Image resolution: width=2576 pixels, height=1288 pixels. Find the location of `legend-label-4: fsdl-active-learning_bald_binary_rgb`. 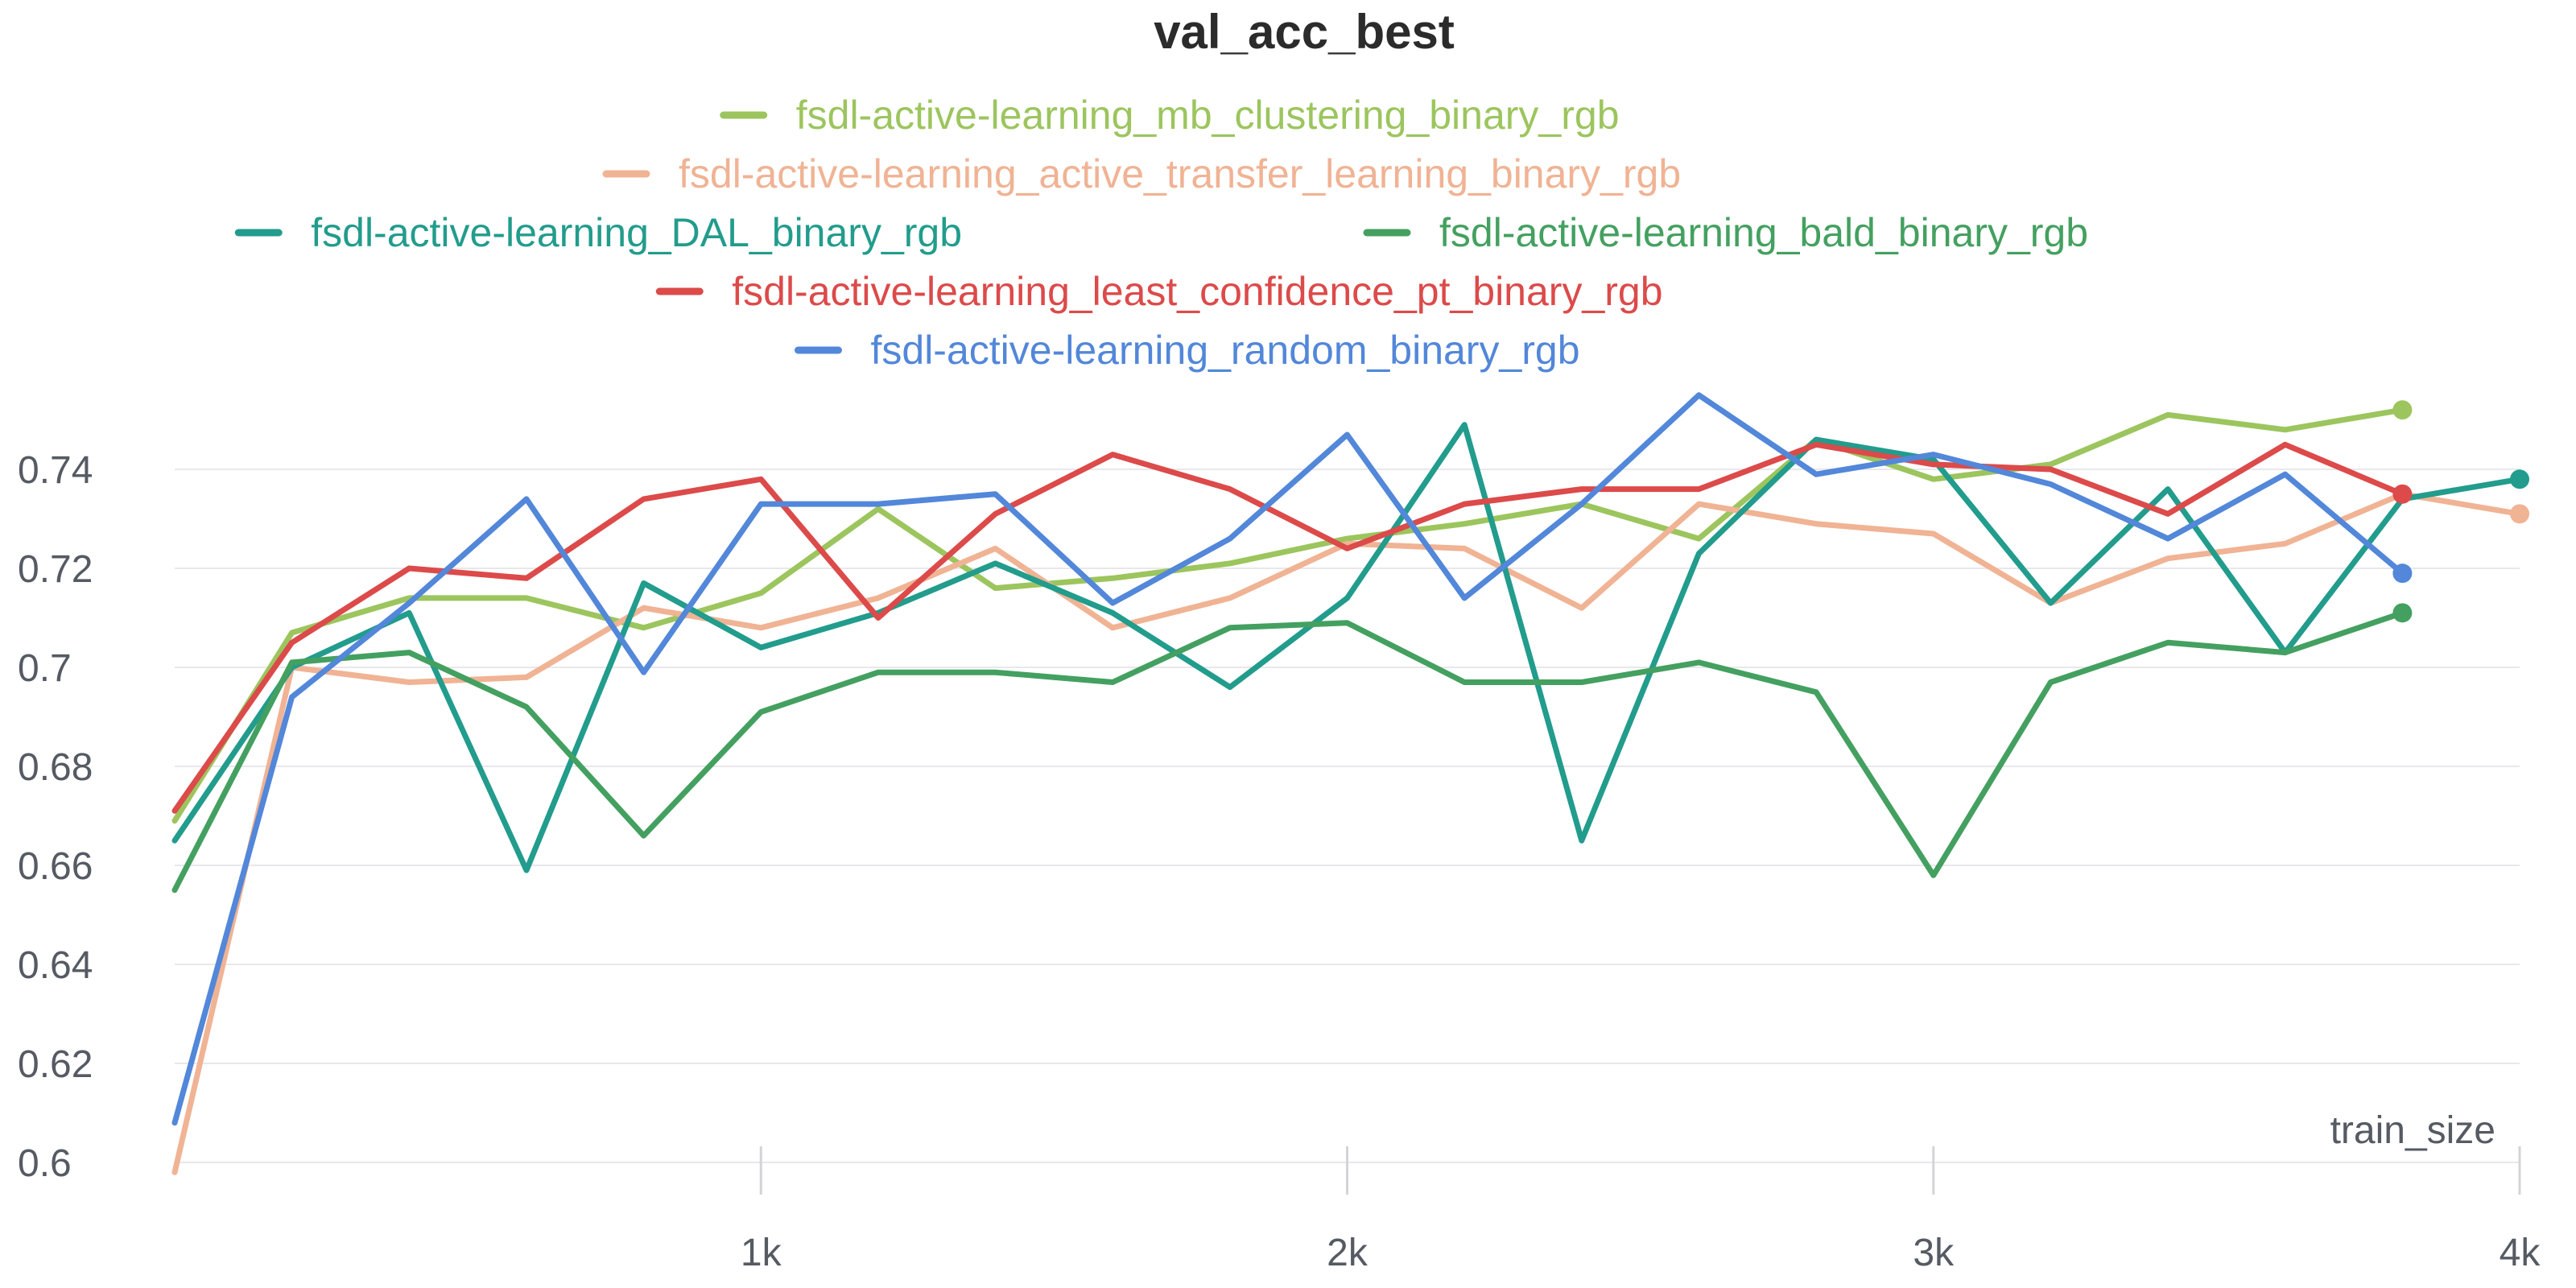

legend-label-4: fsdl-active-learning_bald_binary_rgb is located at coordinates (1764, 232).